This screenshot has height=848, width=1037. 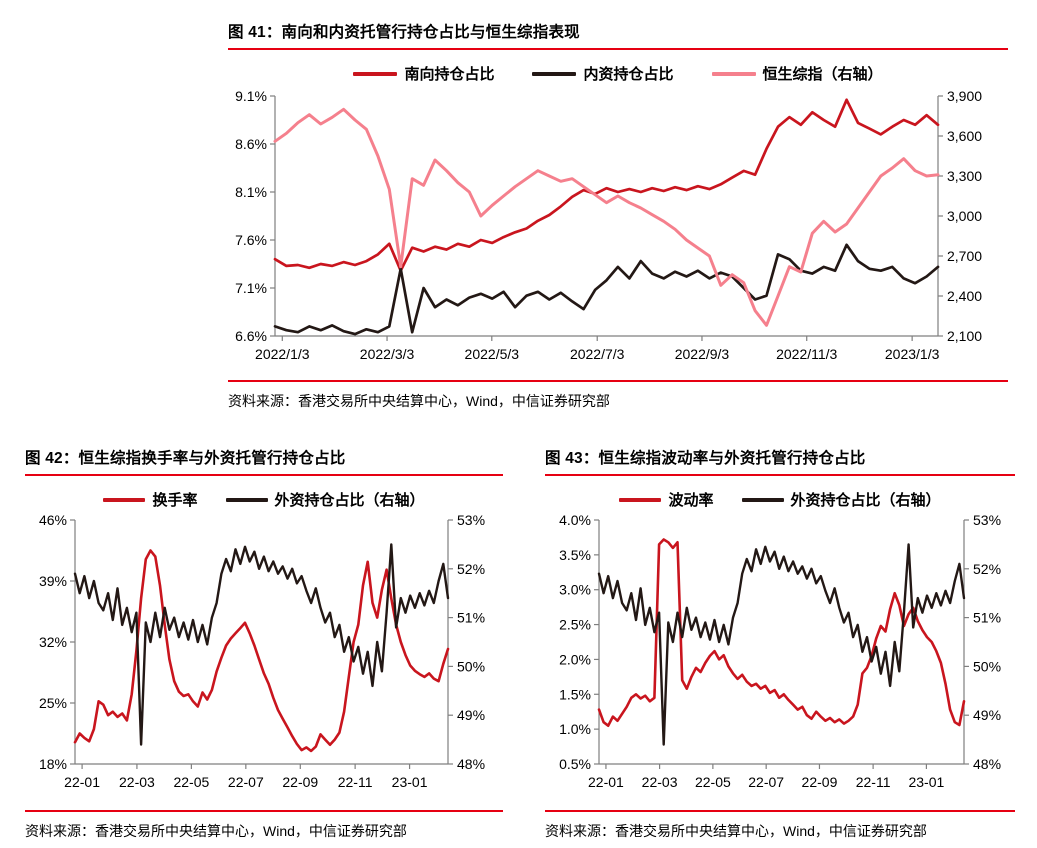 What do you see at coordinates (150, 499) in the screenshot?
I see `legend-item-turnover: 换手率` at bounding box center [150, 499].